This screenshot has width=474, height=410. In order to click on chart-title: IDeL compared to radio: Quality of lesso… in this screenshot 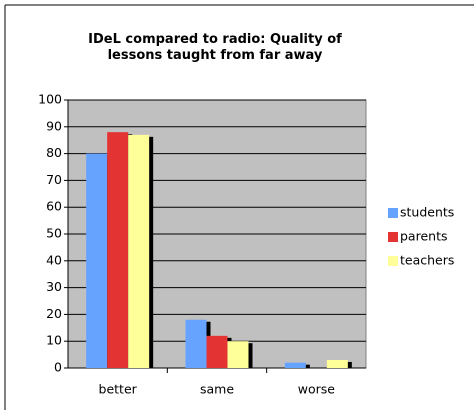, I will do `click(215, 47)`.